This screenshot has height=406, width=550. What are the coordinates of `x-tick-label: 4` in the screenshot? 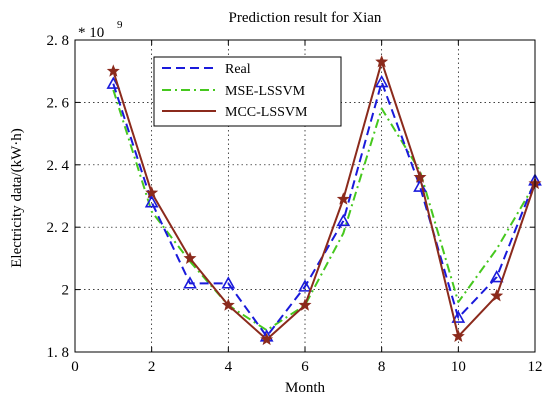 It's located at (229, 367).